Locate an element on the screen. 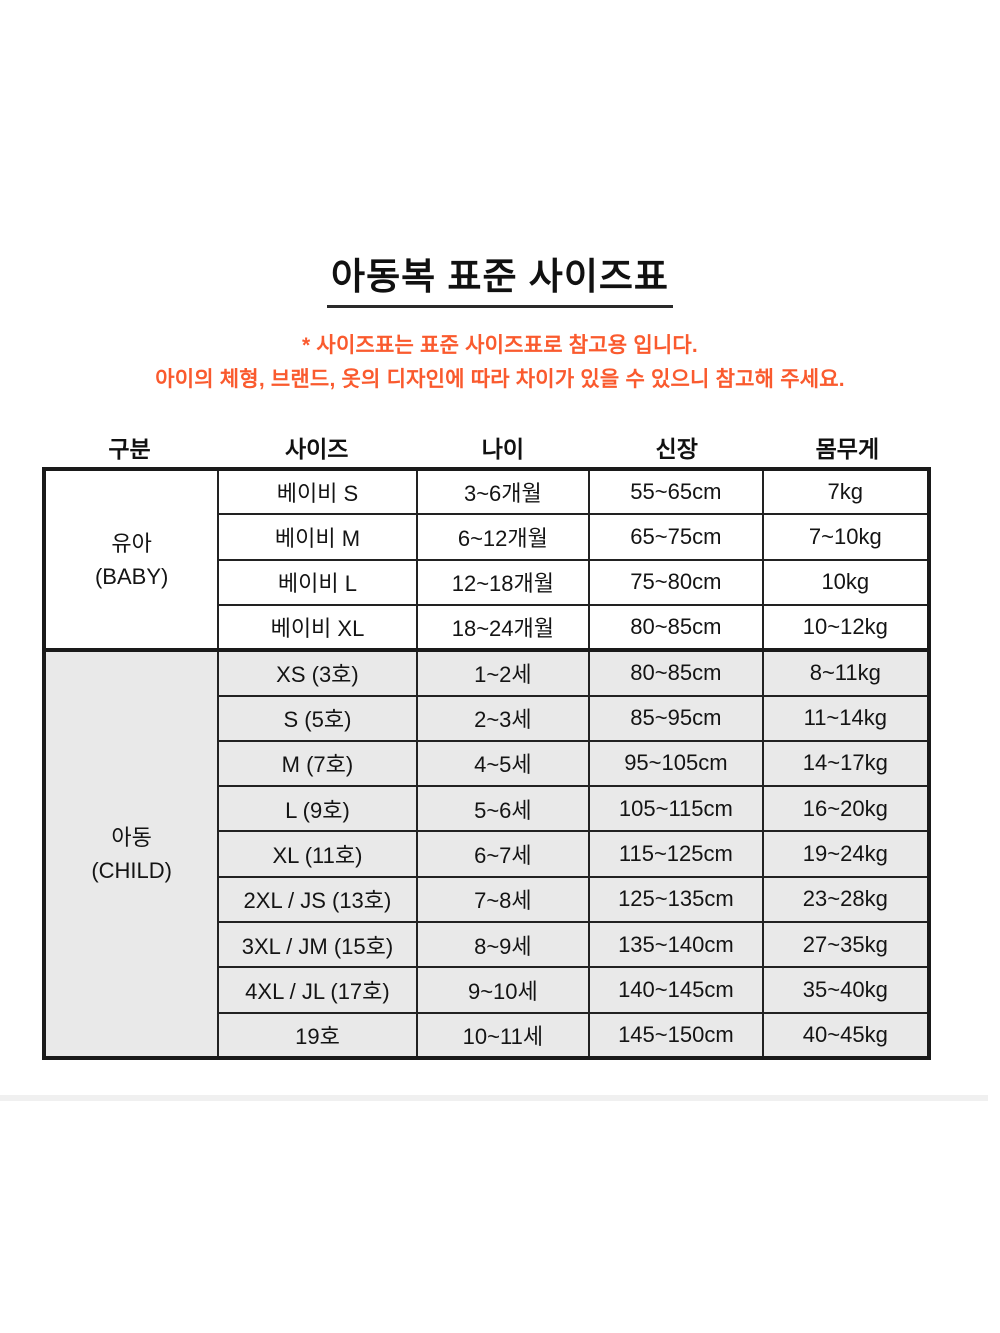  table-row: S (5호) 2~3세 85~95cm 11~14kg is located at coordinates (487, 718).